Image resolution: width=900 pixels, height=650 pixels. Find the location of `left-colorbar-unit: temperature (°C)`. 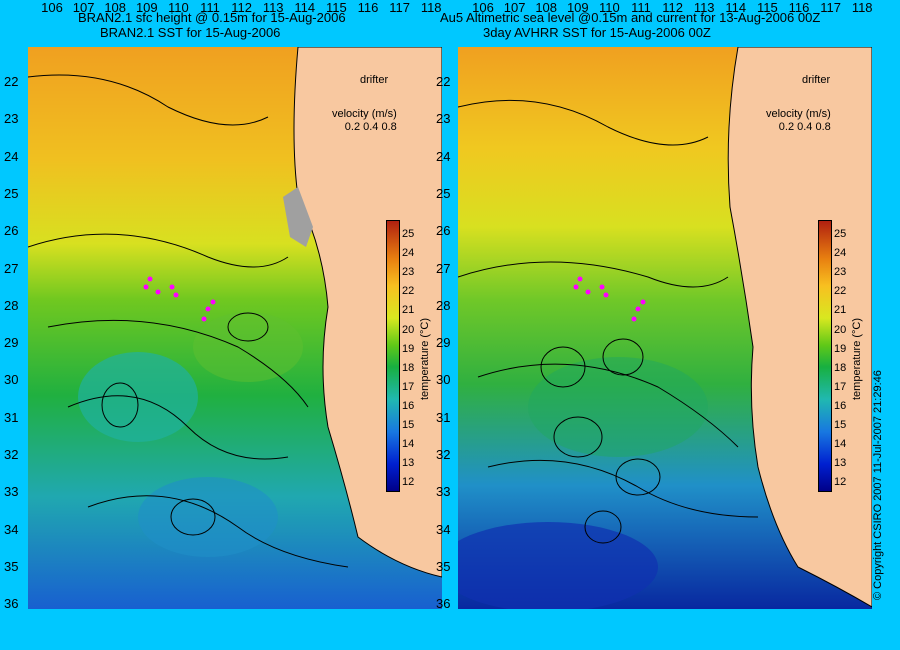

left-colorbar-unit: temperature (°C) is located at coordinates (425, 358).